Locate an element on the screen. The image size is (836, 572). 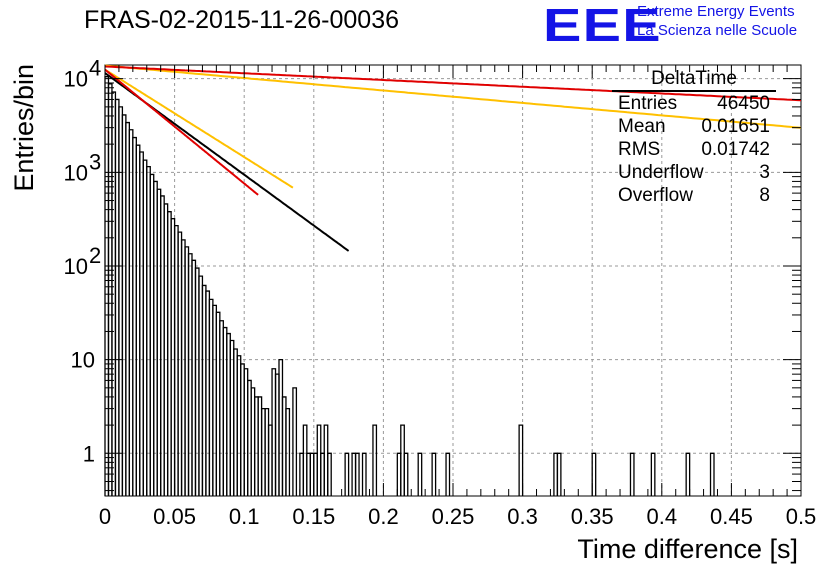
y-tick-label: 1 is located at coordinates (89, 453).